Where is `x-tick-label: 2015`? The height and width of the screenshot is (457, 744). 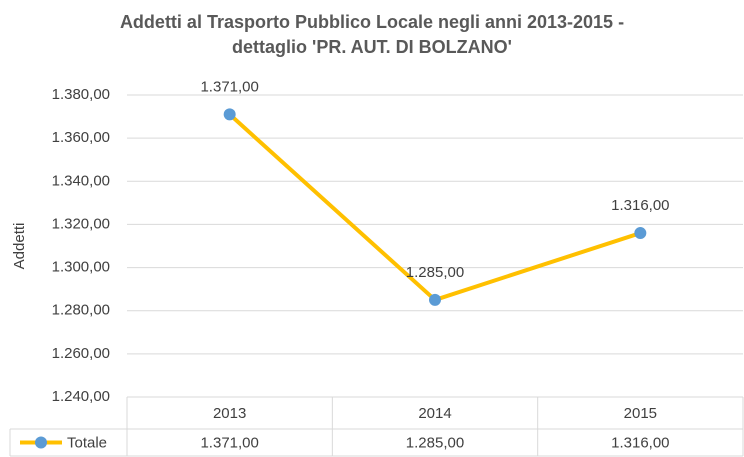
x-tick-label: 2015 is located at coordinates (640, 413).